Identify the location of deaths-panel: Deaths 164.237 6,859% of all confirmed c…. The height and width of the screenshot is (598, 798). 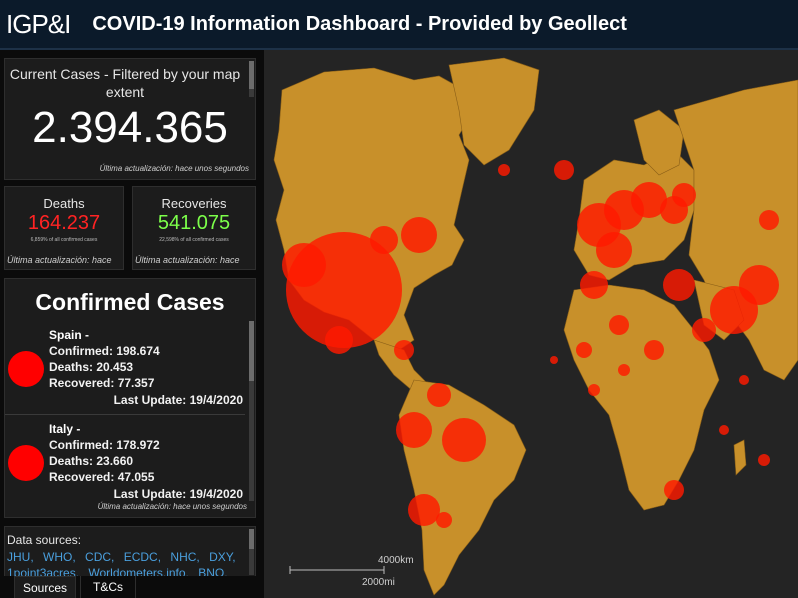
(64, 228).